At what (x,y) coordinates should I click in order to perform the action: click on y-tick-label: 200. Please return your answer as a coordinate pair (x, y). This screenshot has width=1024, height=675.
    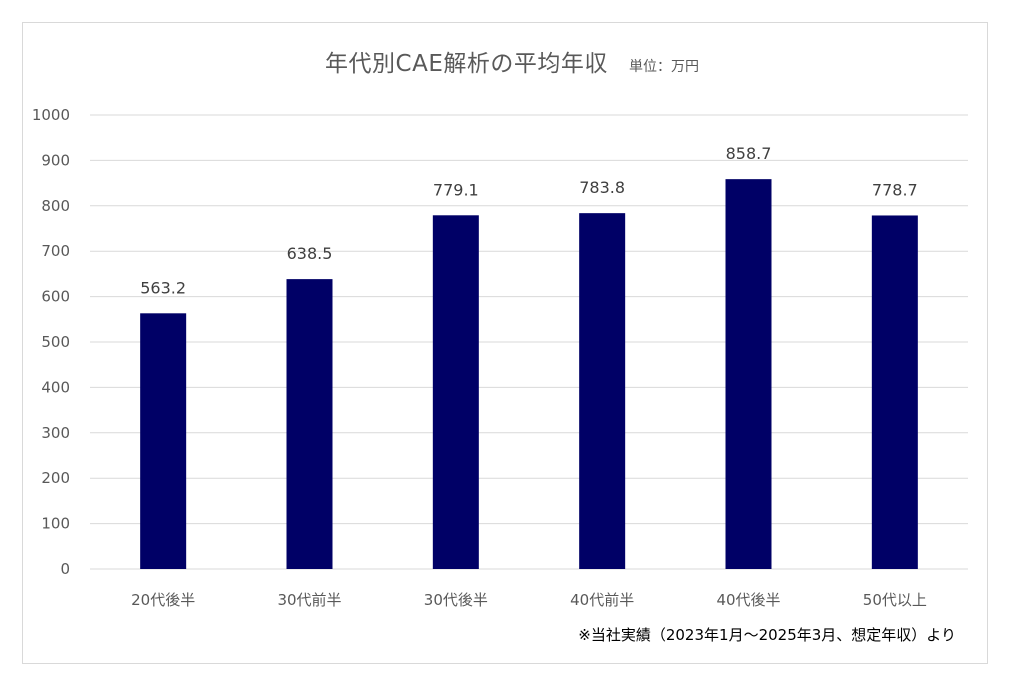
    Looking at the image, I should click on (55, 478).